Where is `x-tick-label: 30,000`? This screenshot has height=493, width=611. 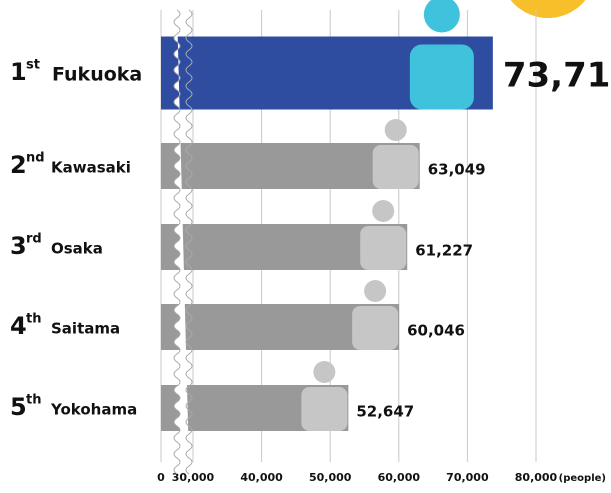
x-tick-label: 30,000 is located at coordinates (193, 477).